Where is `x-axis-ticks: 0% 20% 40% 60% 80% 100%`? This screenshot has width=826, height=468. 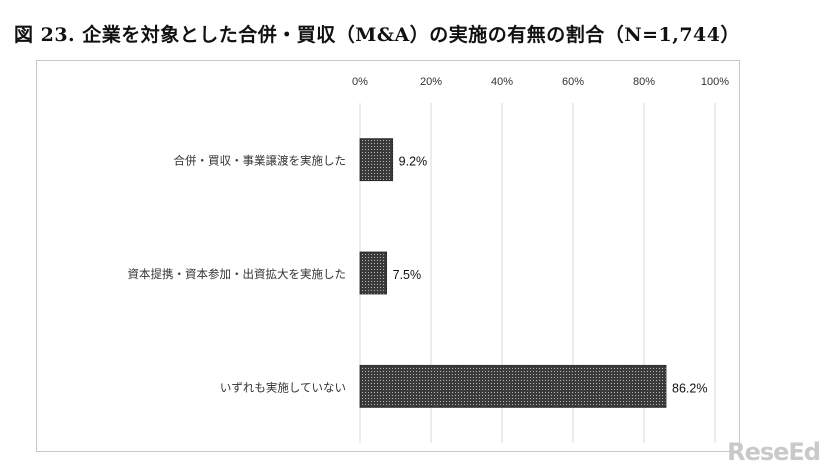 x-axis-ticks: 0% 20% 40% 60% 80% 100% is located at coordinates (540, 82).